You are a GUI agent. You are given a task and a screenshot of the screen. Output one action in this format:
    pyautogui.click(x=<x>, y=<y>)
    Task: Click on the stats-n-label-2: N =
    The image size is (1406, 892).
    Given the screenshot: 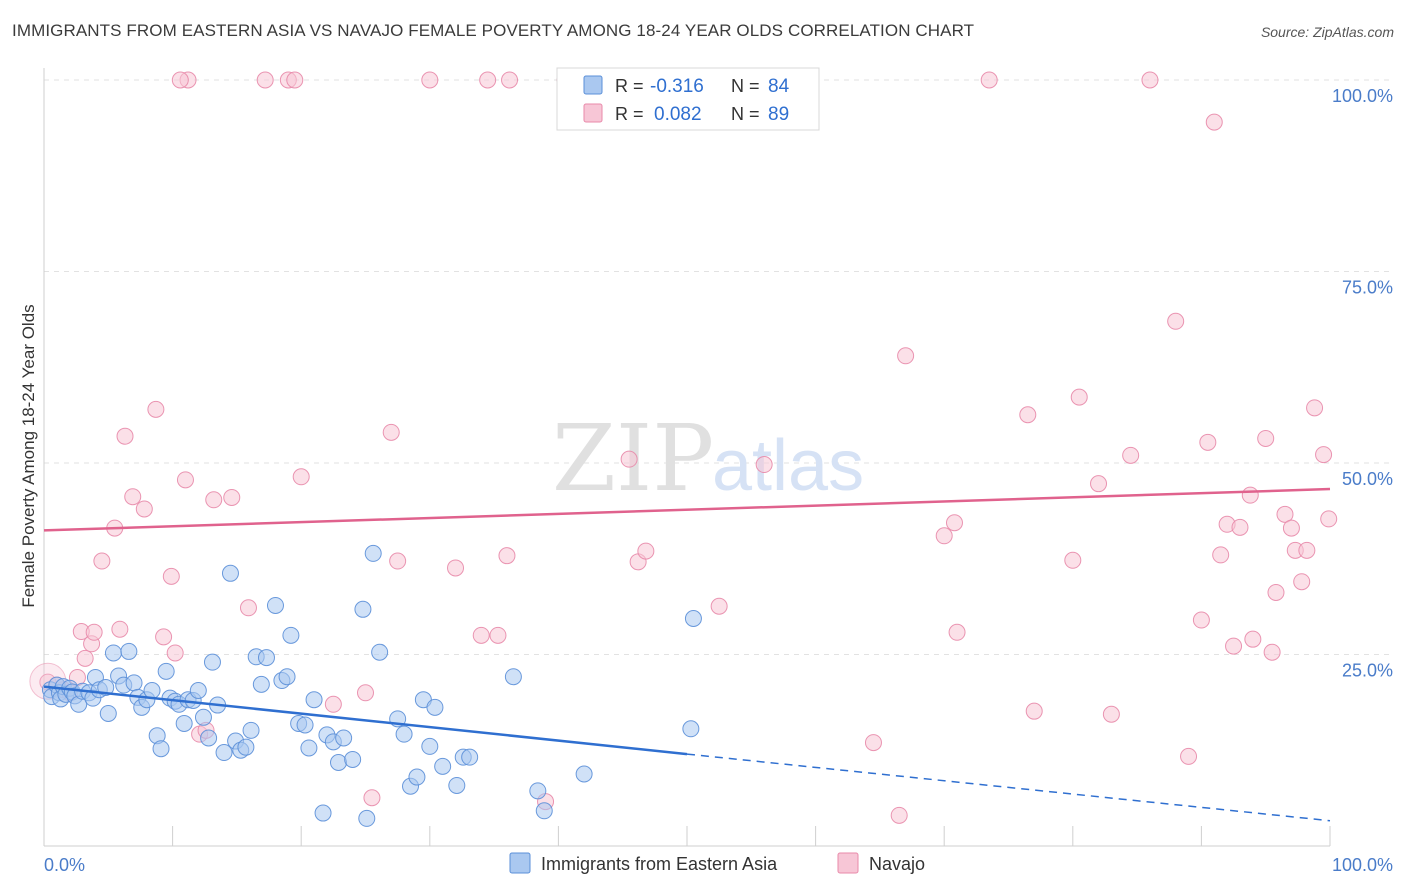 What is the action you would take?
    pyautogui.click(x=745, y=114)
    